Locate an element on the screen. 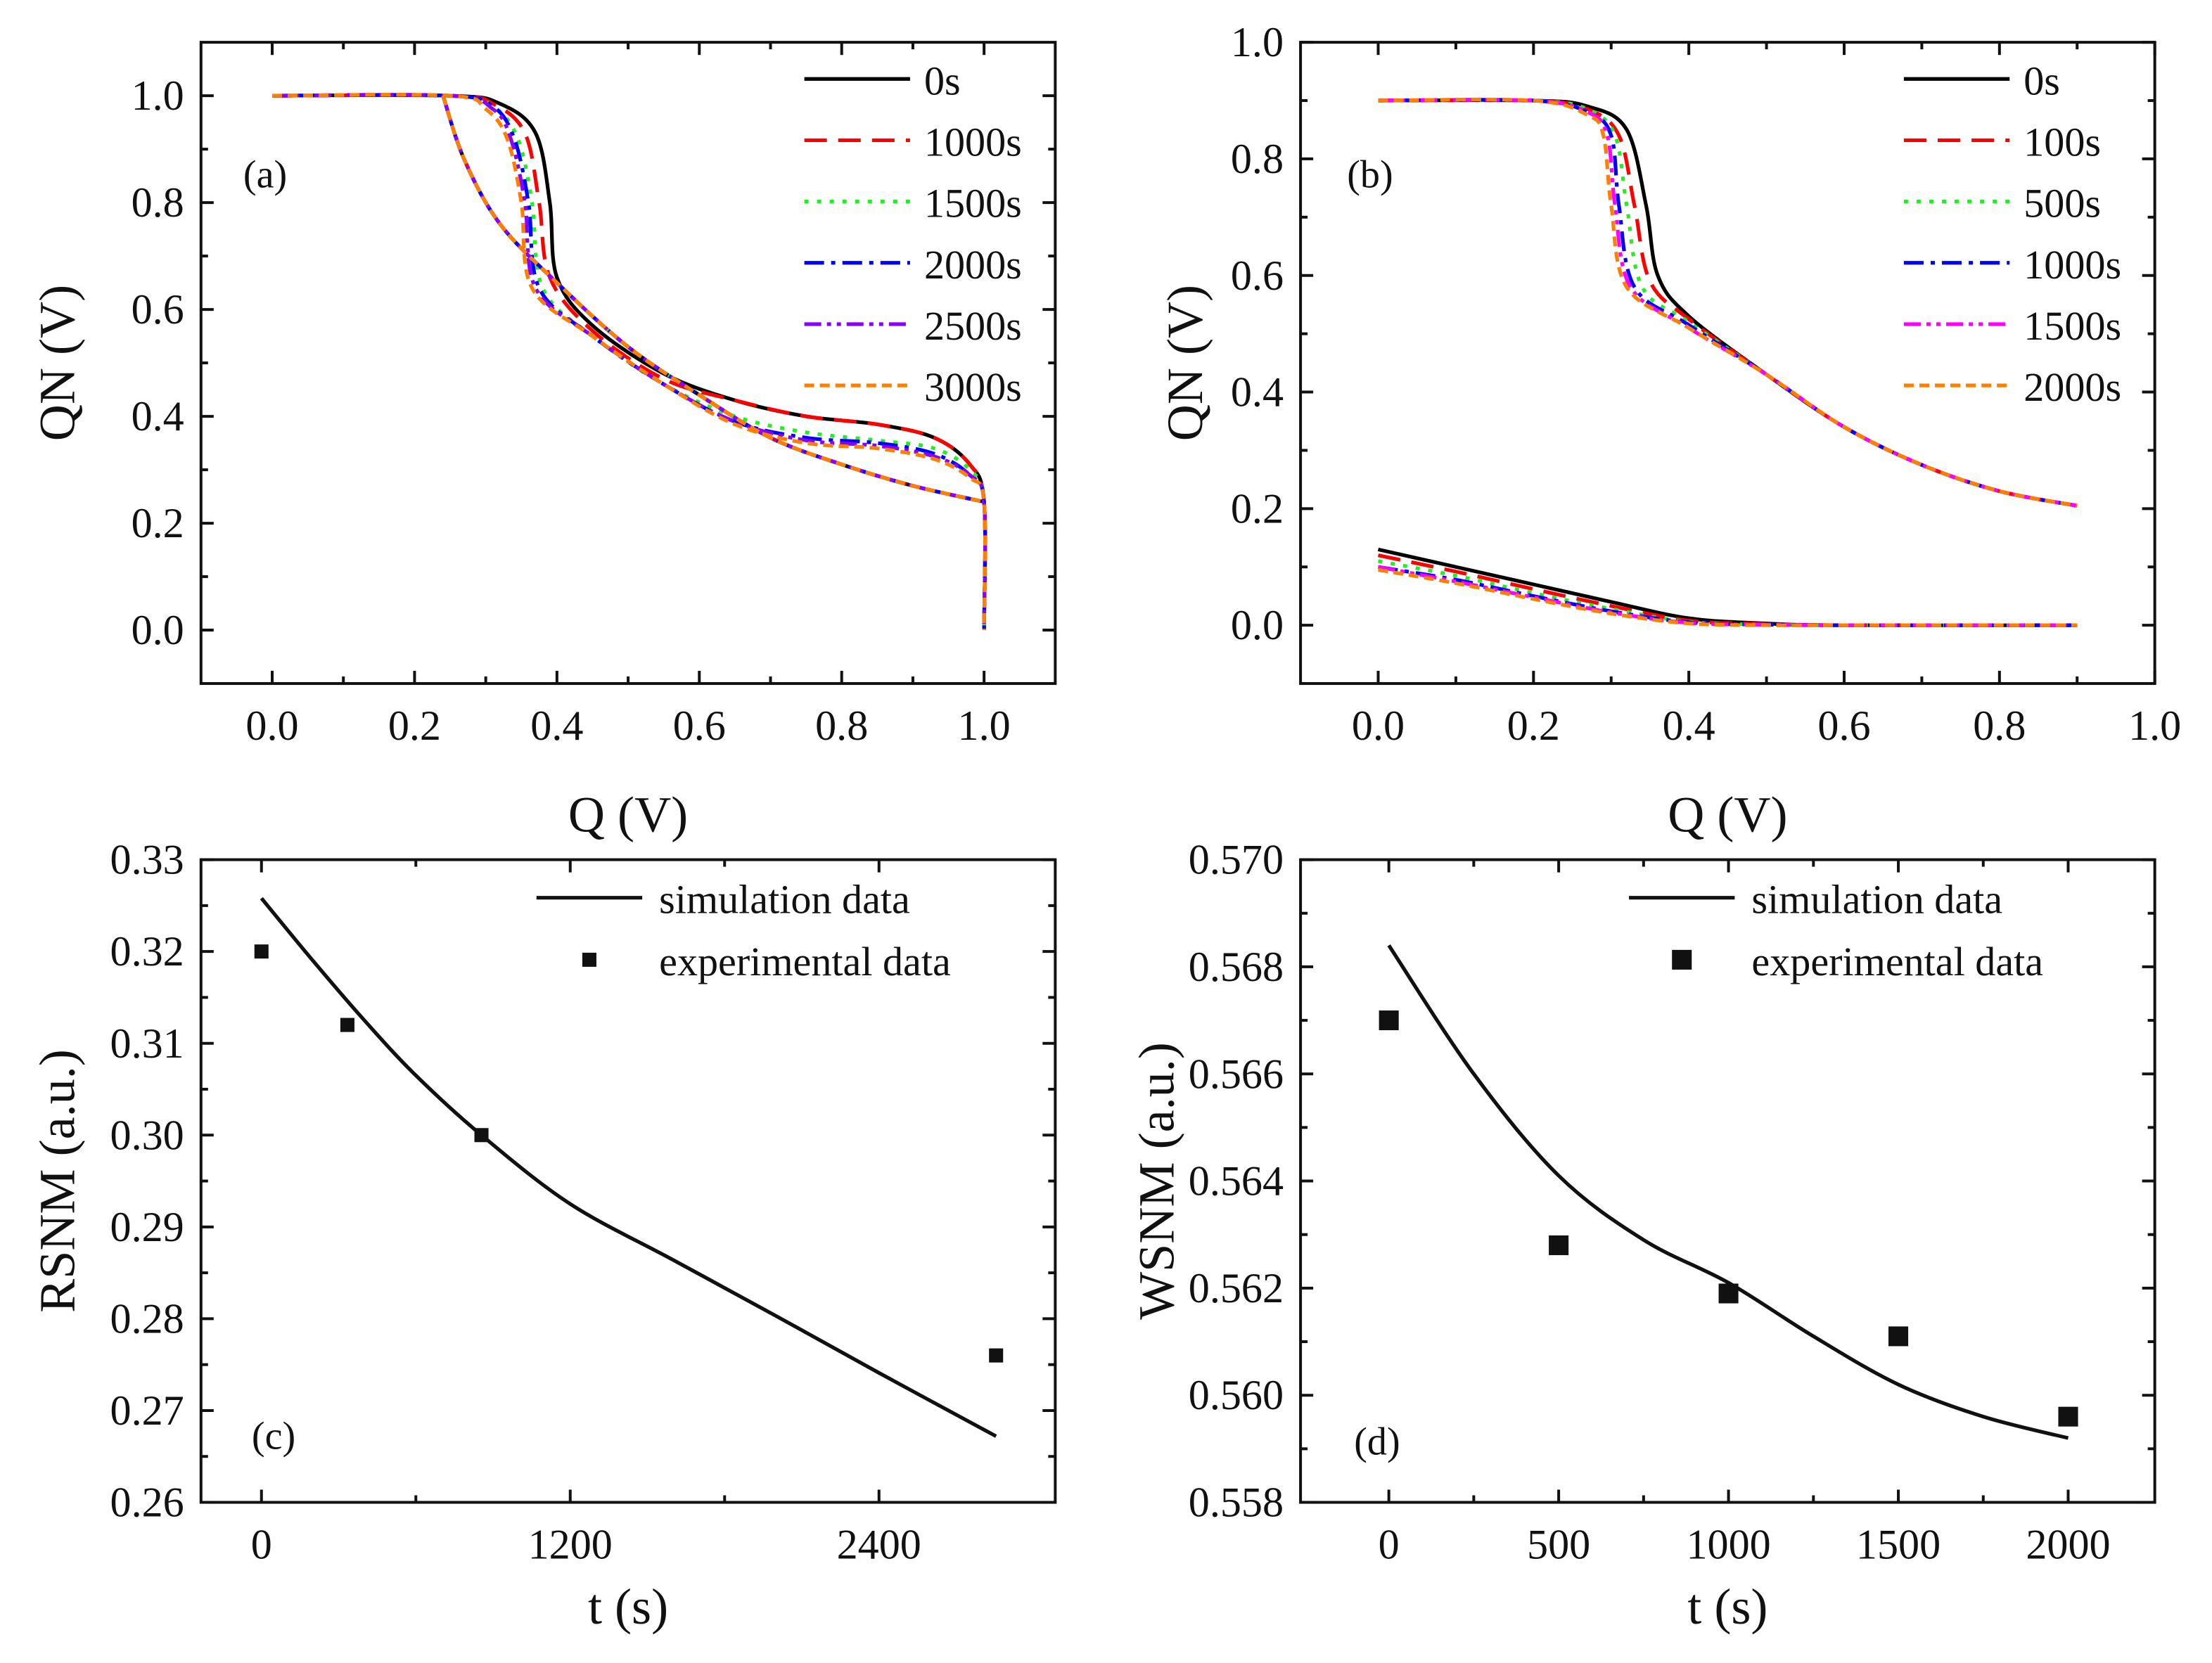  legend-swatch-marker is located at coordinates (589, 959).